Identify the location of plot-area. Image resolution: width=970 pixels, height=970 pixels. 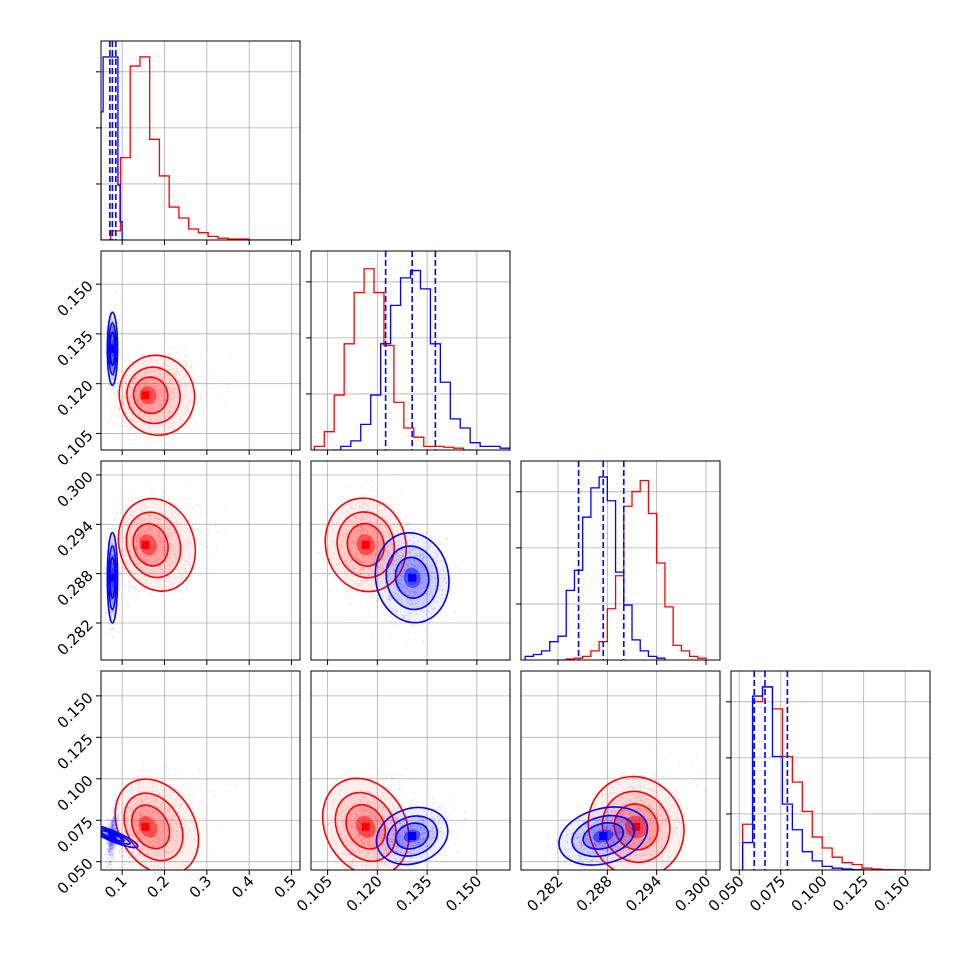
(387, 561).